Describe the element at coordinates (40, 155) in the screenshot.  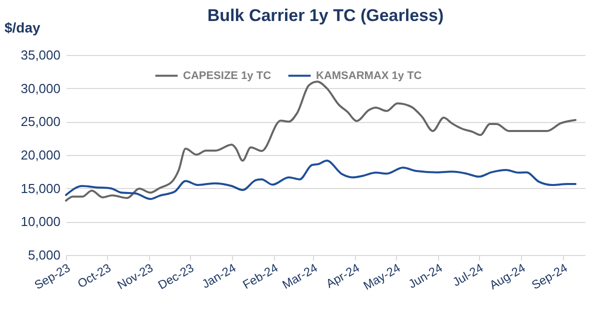
I see `y-tick-label: 20,000` at that location.